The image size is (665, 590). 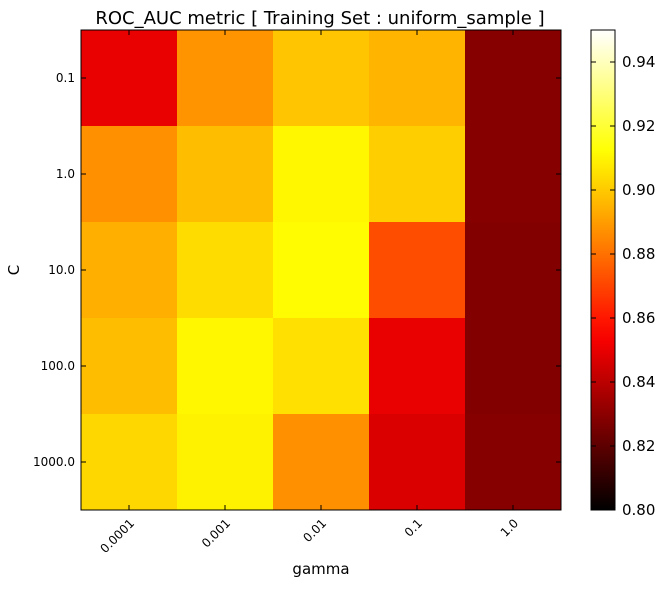 What do you see at coordinates (216, 533) in the screenshot?
I see `x-tick-label: 0.001` at bounding box center [216, 533].